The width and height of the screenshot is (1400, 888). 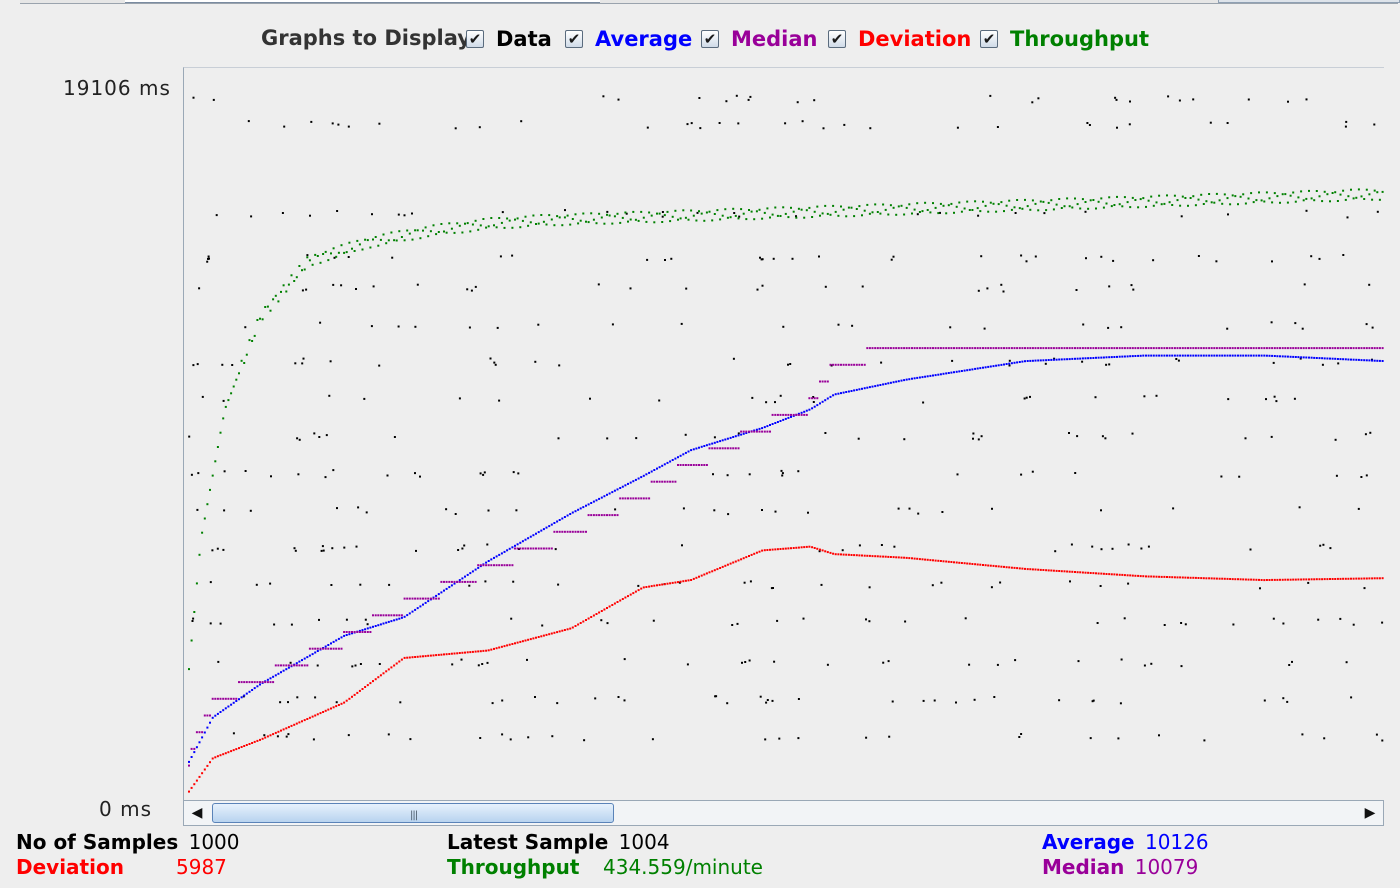 I want to click on average-checkbox: ✔, so click(x=574, y=39).